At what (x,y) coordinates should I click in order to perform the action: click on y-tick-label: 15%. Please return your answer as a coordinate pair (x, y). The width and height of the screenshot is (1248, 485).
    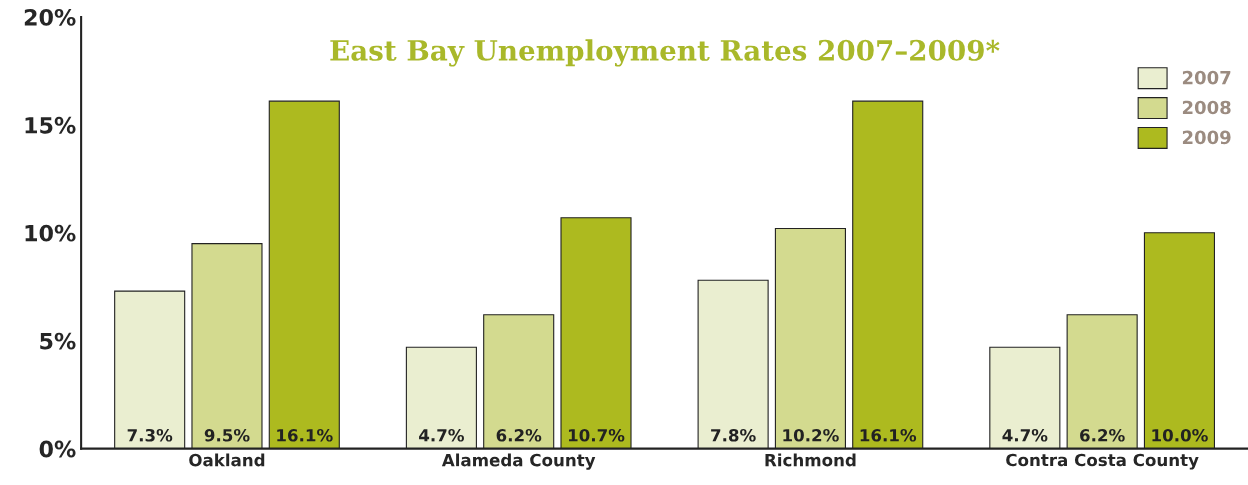
    Looking at the image, I should click on (50, 125).